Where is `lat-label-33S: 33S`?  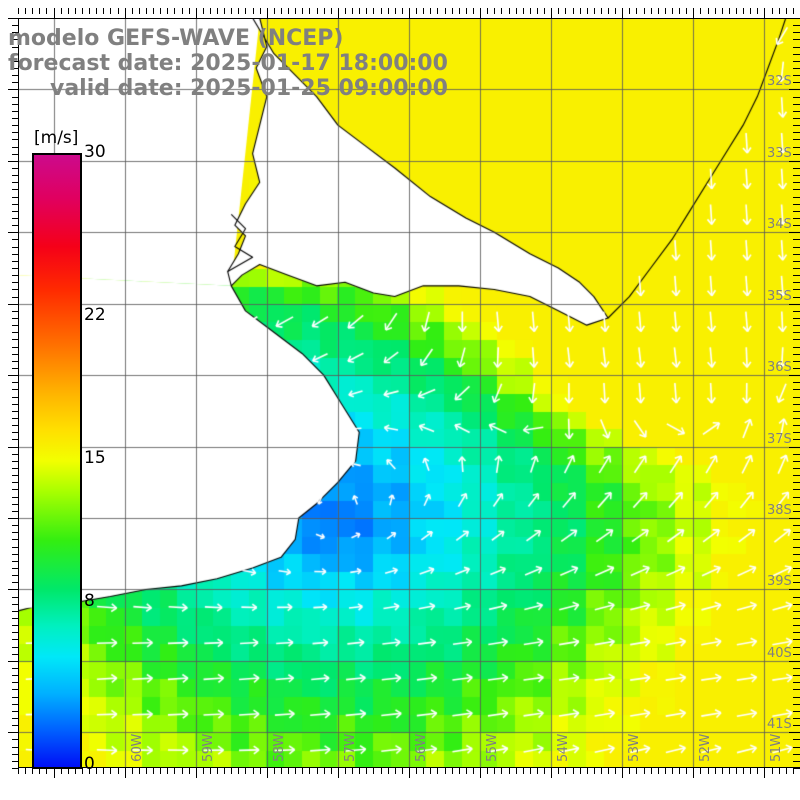
lat-label-33S: 33S is located at coordinates (779, 153).